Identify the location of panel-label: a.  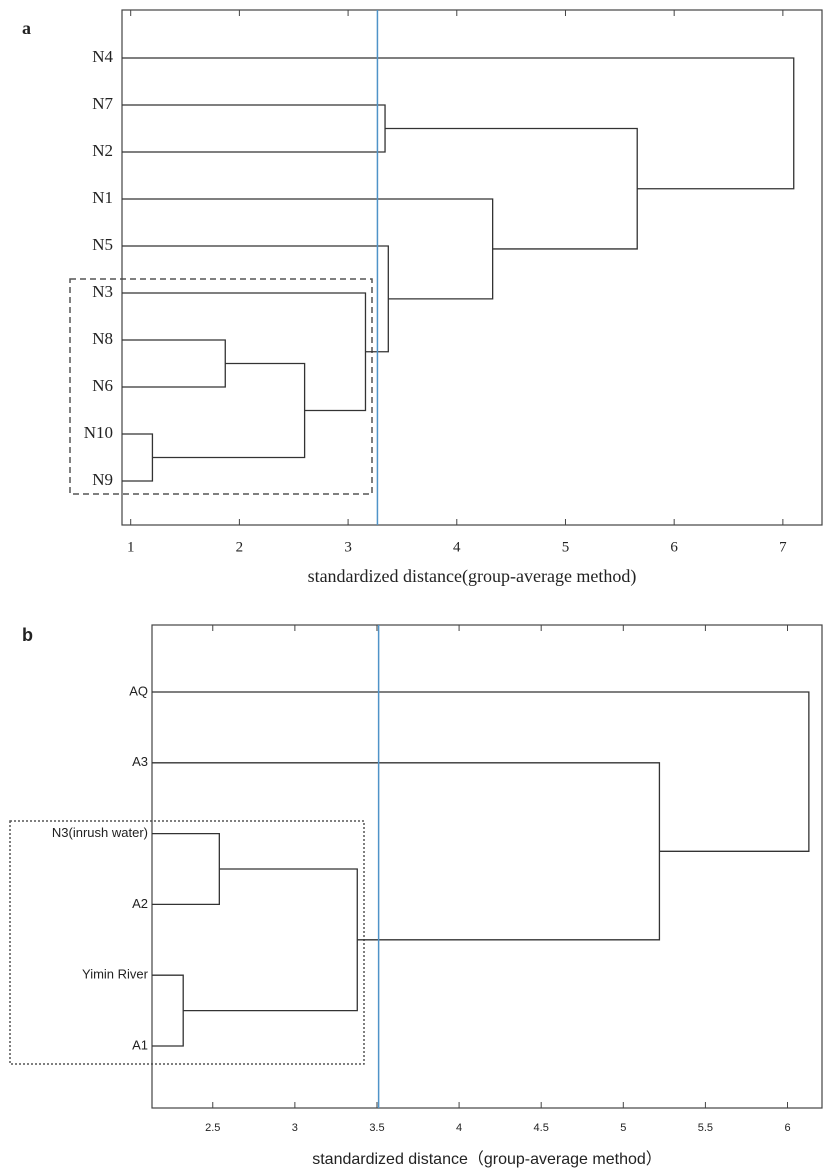
(26, 28).